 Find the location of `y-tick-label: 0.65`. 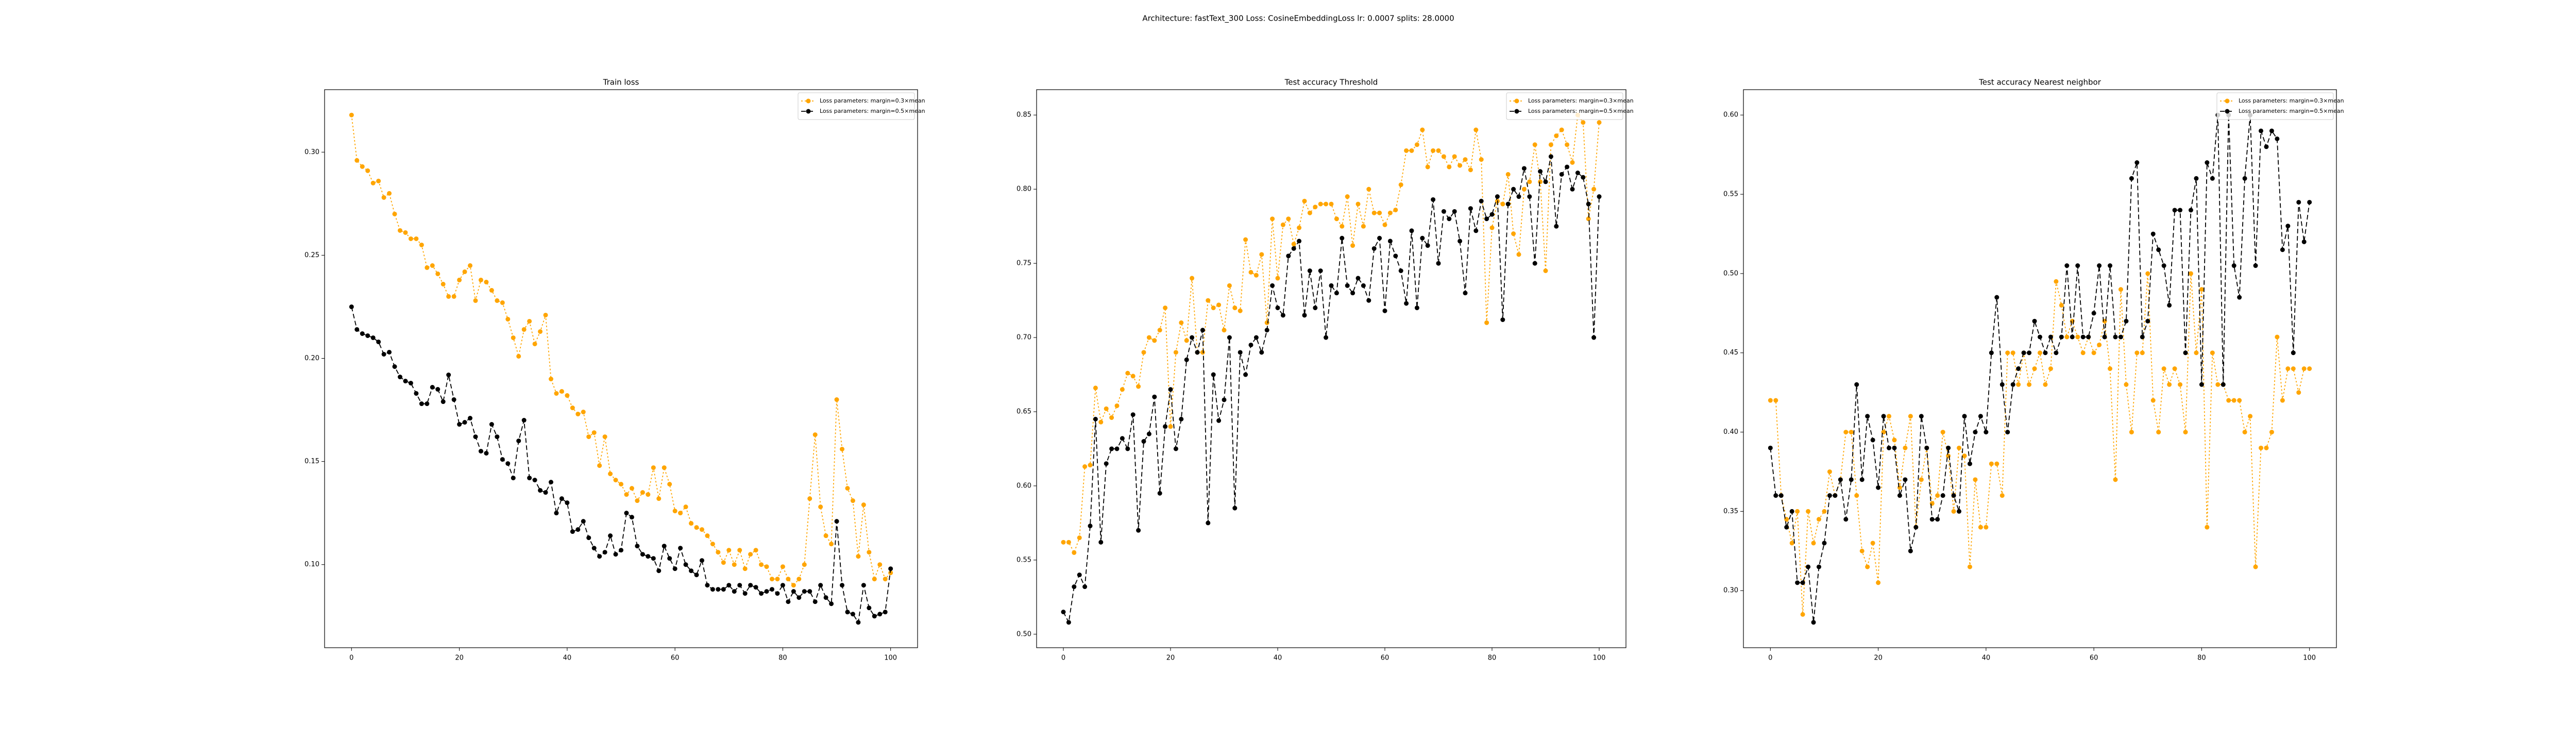

y-tick-label: 0.65 is located at coordinates (1023, 411).